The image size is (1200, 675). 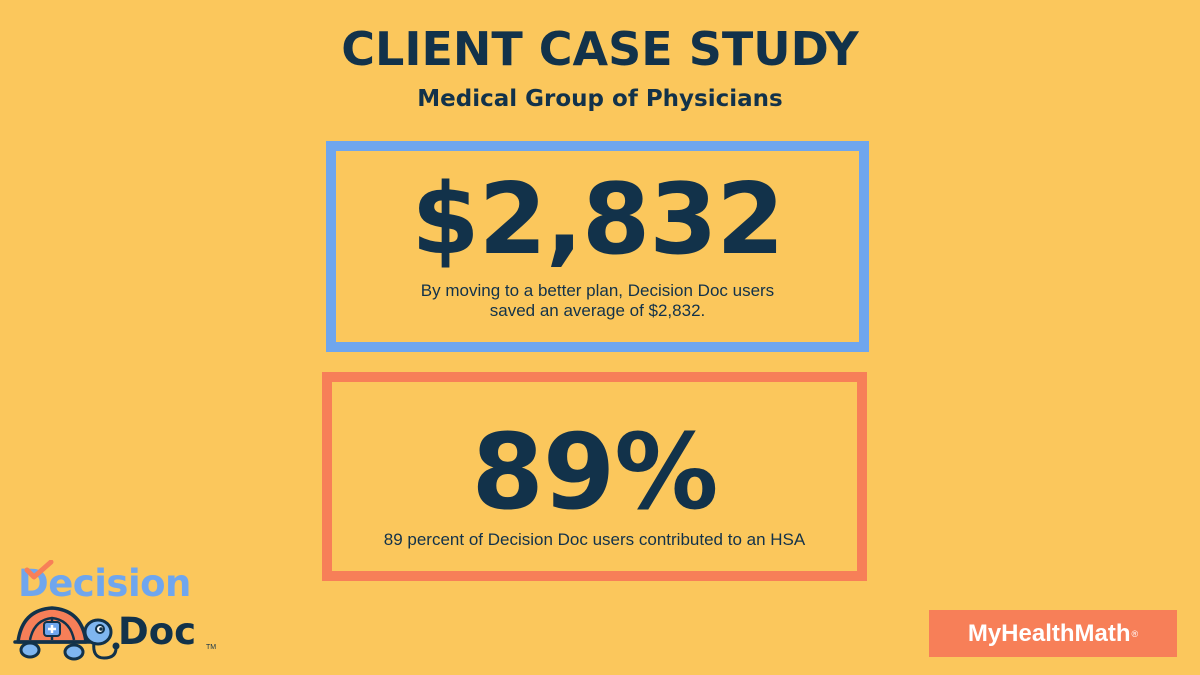 What do you see at coordinates (1135, 633) in the screenshot?
I see `registered-mark: ®` at bounding box center [1135, 633].